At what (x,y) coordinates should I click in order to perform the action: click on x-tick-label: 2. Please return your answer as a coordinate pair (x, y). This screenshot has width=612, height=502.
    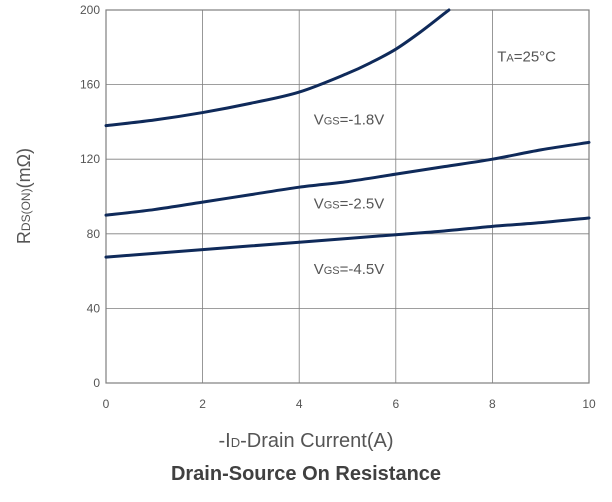
    Looking at the image, I should click on (202, 404).